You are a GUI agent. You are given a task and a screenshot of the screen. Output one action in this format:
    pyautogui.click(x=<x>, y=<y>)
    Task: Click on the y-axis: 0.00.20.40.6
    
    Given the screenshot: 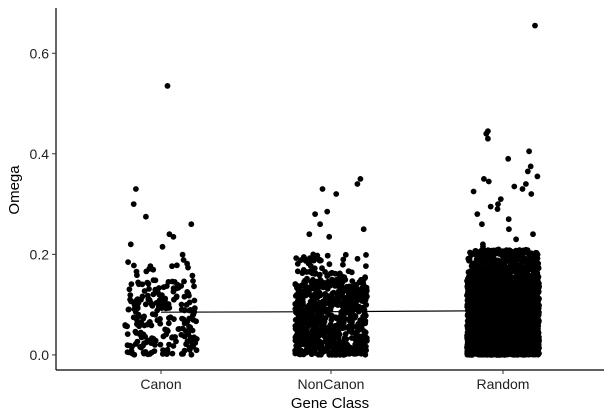 What is the action you would take?
    pyautogui.click(x=43, y=189)
    